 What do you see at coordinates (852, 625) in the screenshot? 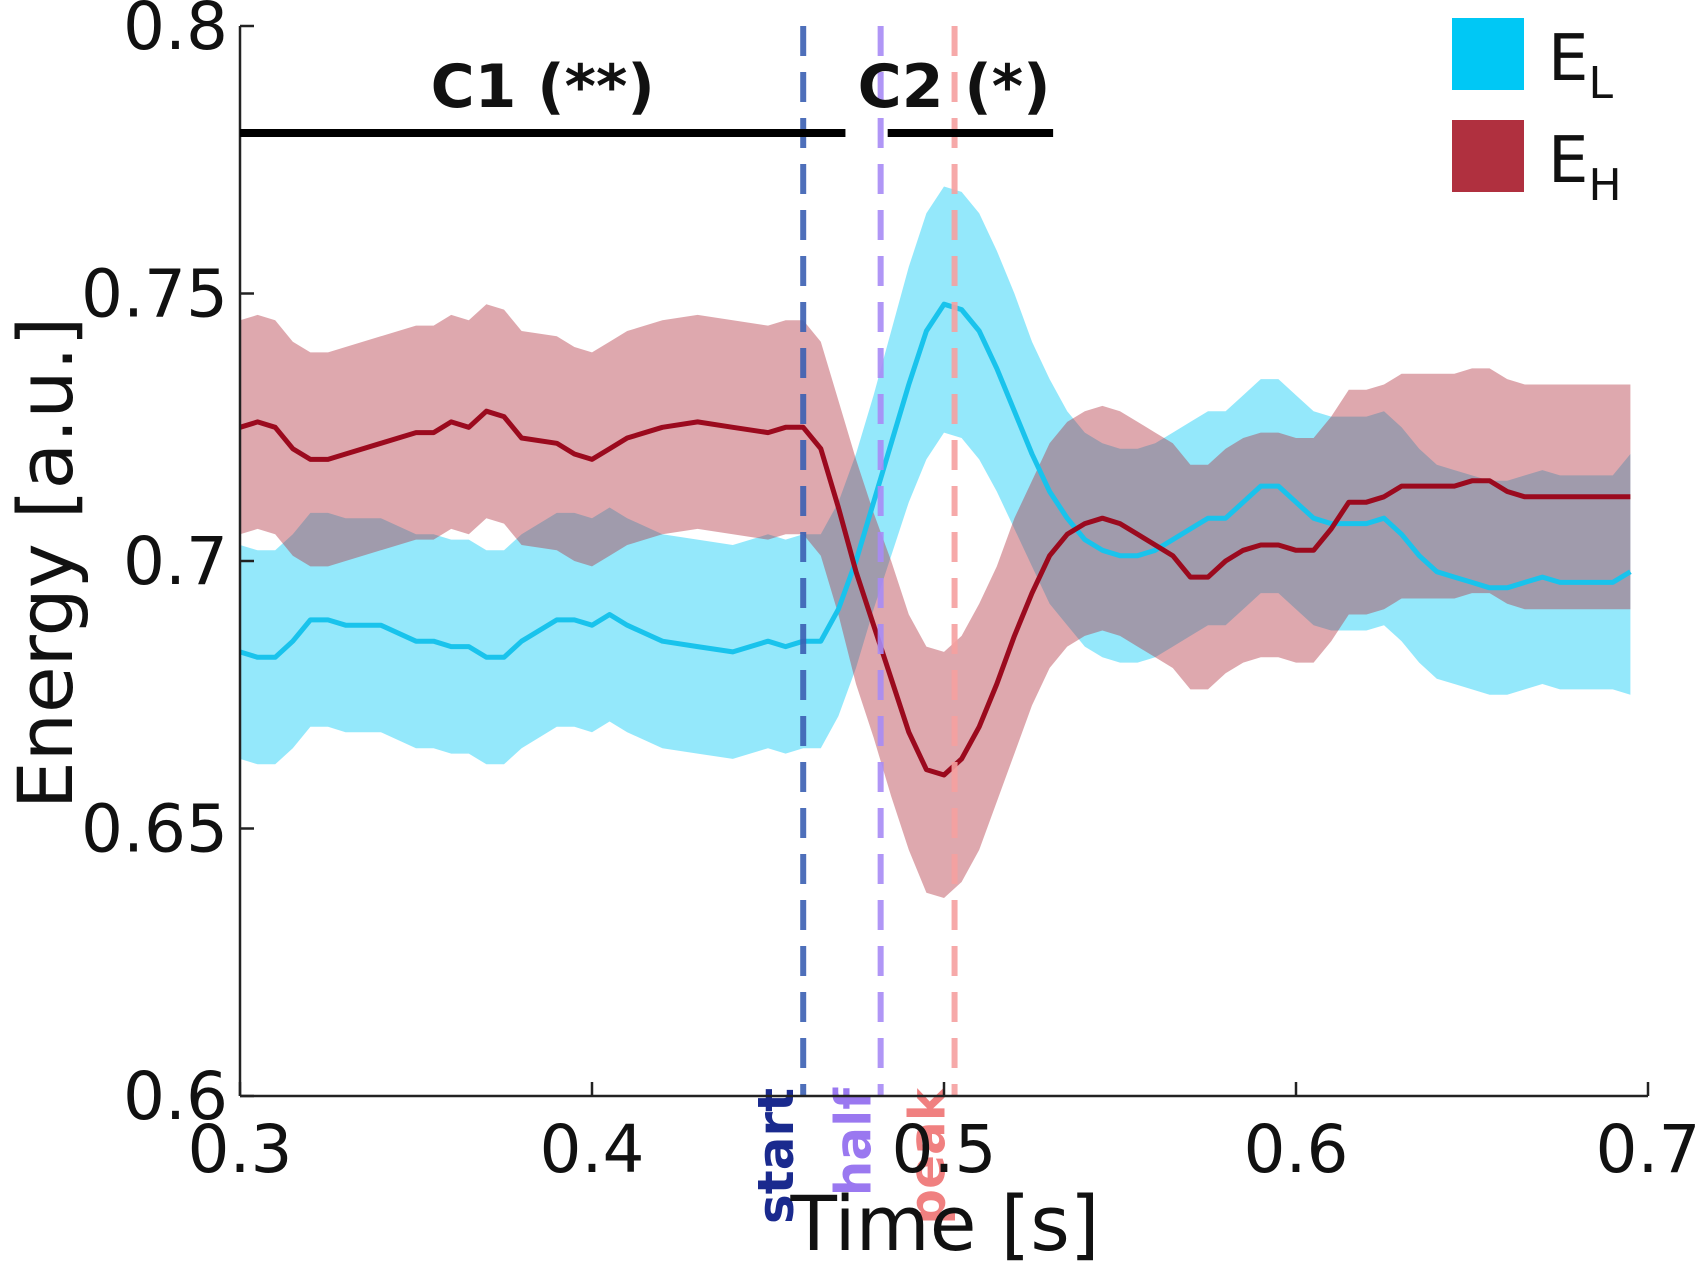
I see `event-markers: start half peak` at bounding box center [852, 625].